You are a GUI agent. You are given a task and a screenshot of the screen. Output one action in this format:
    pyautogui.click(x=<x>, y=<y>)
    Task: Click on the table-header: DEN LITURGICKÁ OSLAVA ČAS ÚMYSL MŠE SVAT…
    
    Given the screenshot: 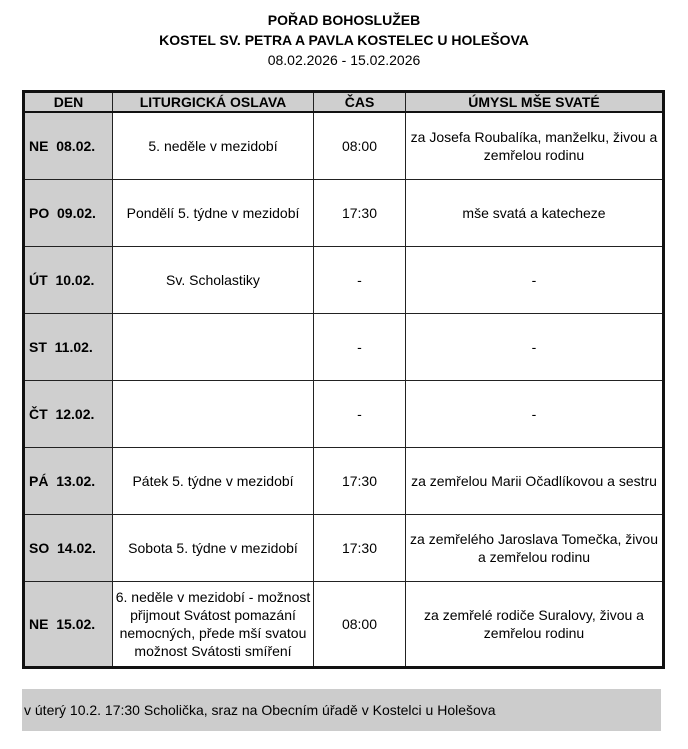 What is the action you would take?
    pyautogui.click(x=343, y=102)
    